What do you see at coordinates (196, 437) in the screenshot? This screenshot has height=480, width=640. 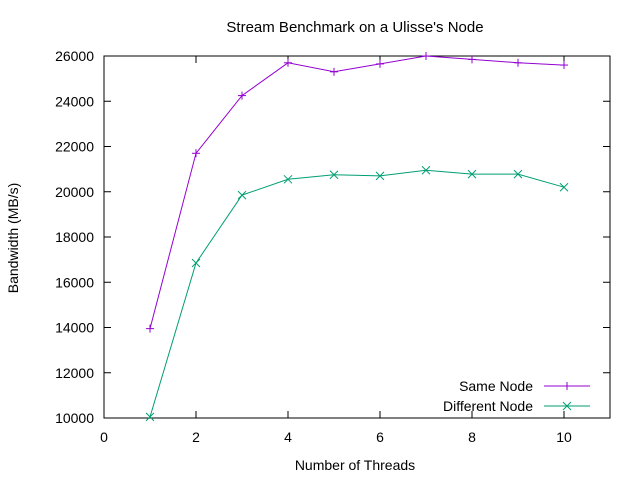 I see `x-tick-label: 2` at bounding box center [196, 437].